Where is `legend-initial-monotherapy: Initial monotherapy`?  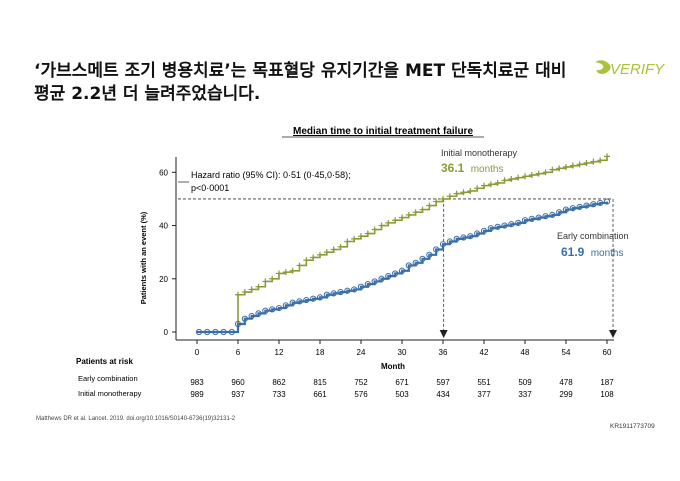 legend-initial-monotherapy: Initial monotherapy is located at coordinates (479, 153).